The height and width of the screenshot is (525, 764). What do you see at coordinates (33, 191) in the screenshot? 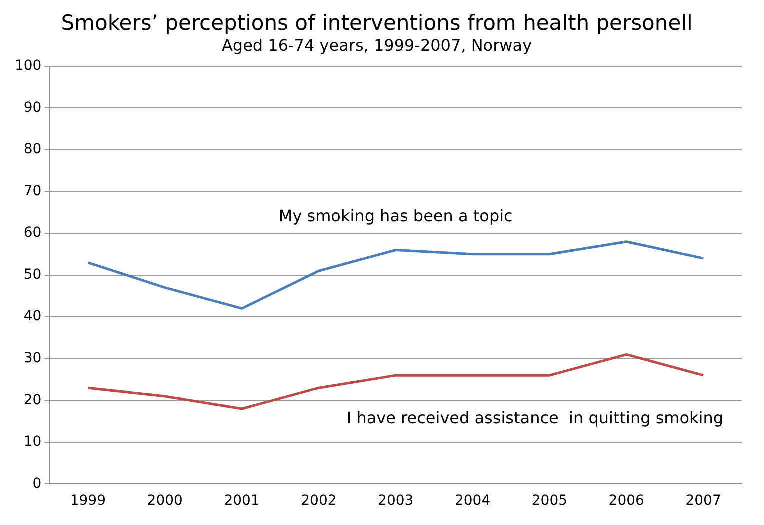
I see `y-tick-label: 70` at bounding box center [33, 191].